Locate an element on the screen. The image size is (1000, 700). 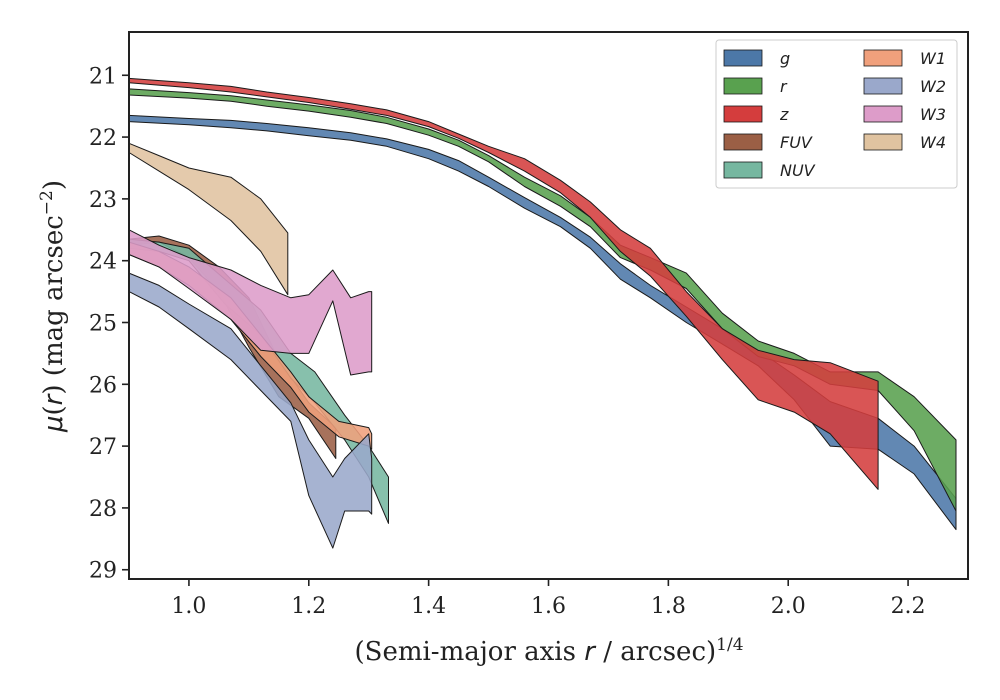
legend-box is located at coordinates (836, 114).